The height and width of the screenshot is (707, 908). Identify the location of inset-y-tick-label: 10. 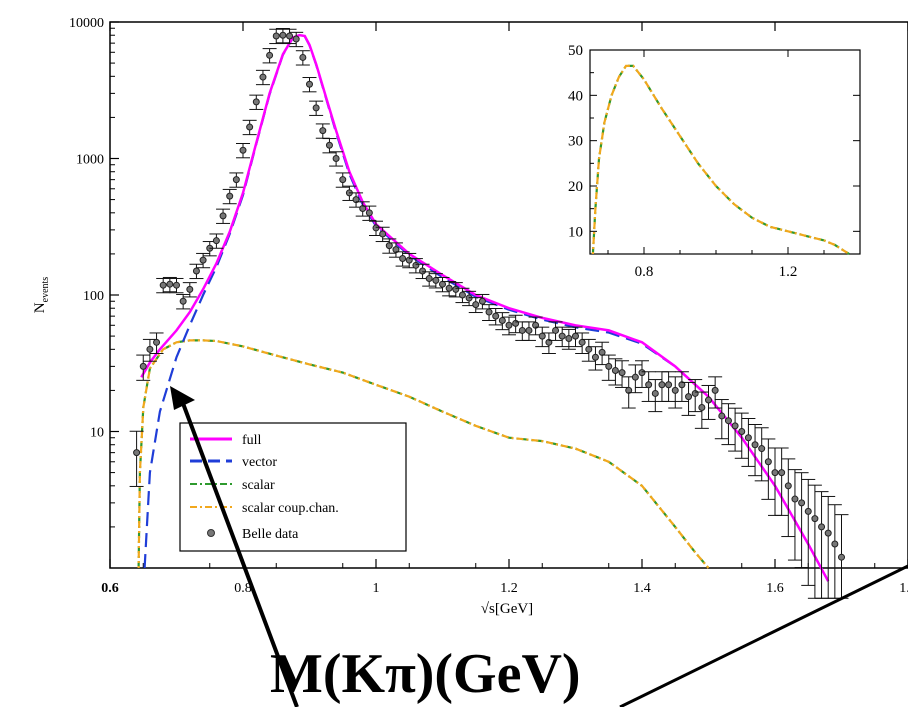
(575, 232).